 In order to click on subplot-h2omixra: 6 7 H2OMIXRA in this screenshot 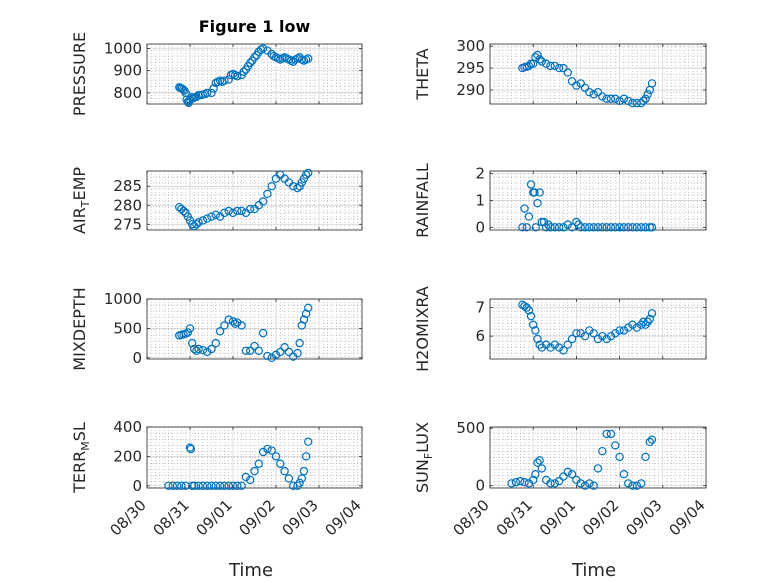, I will do `click(560, 329)`.